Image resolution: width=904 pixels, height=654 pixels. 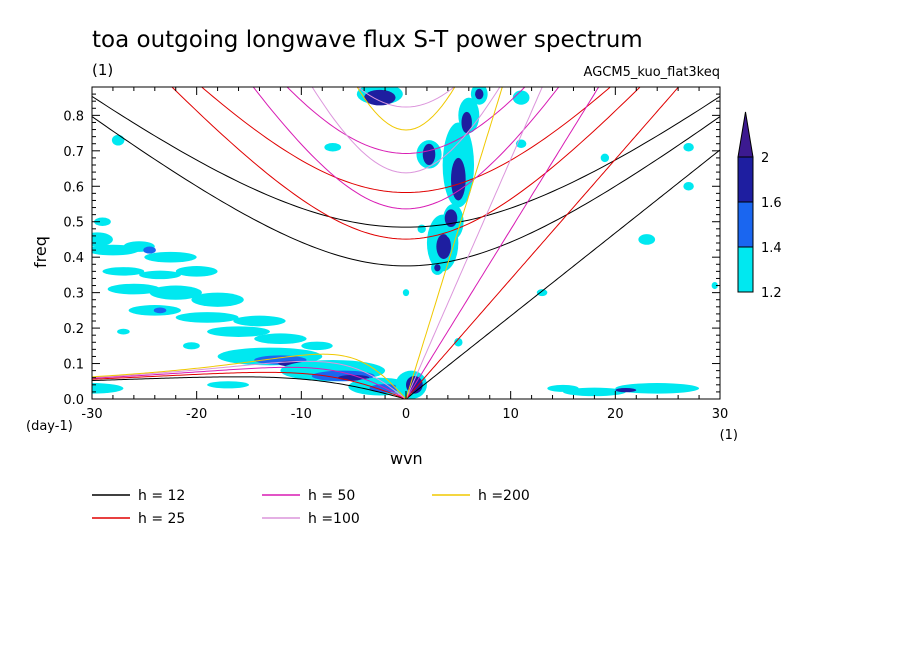 I want to click on y-tick-label: 0.2, so click(x=73, y=329).